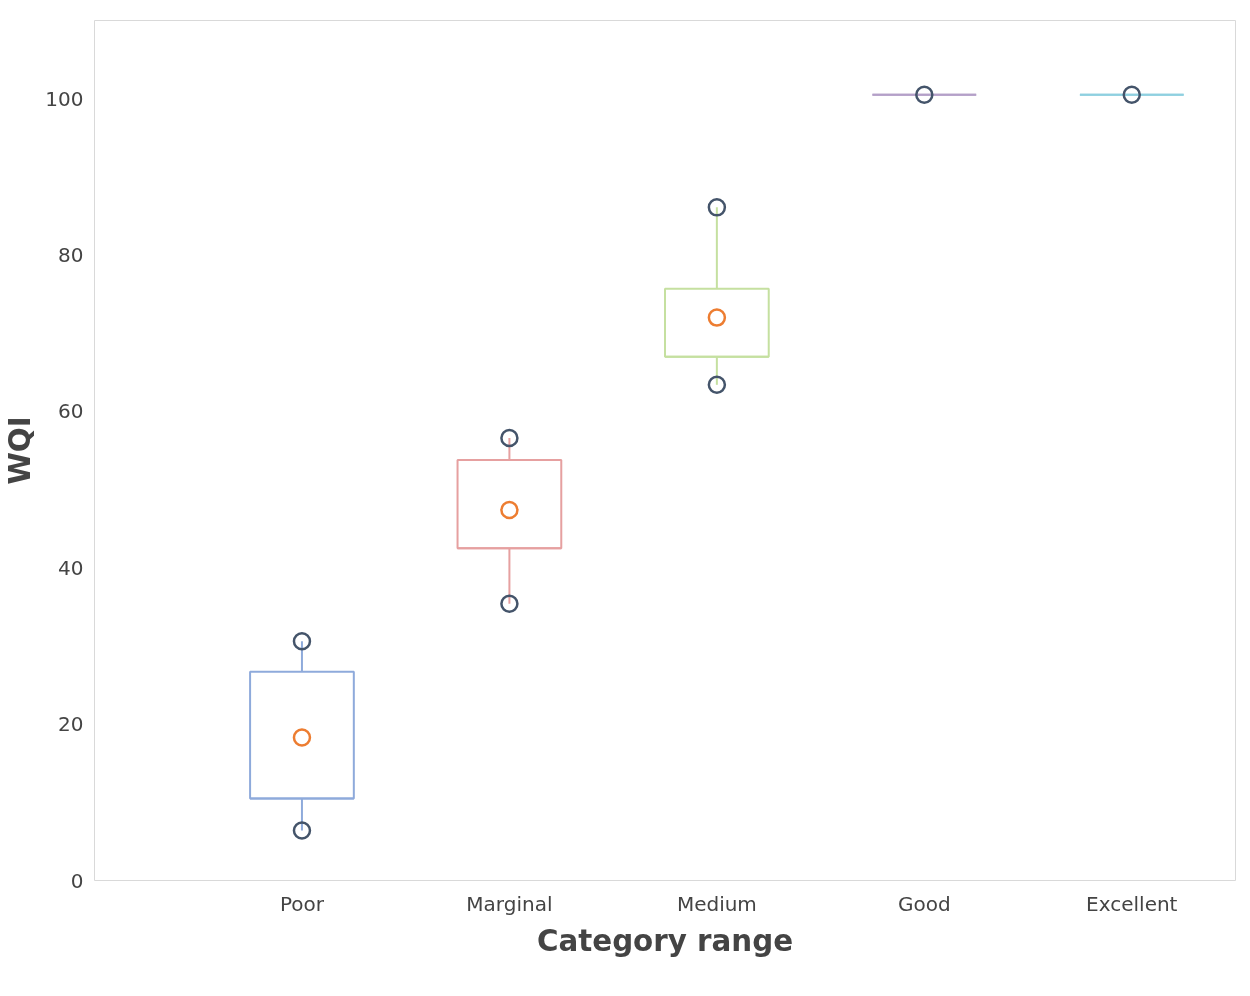  What do you see at coordinates (302, 903) in the screenshot?
I see `x-tick-label: Poor` at bounding box center [302, 903].